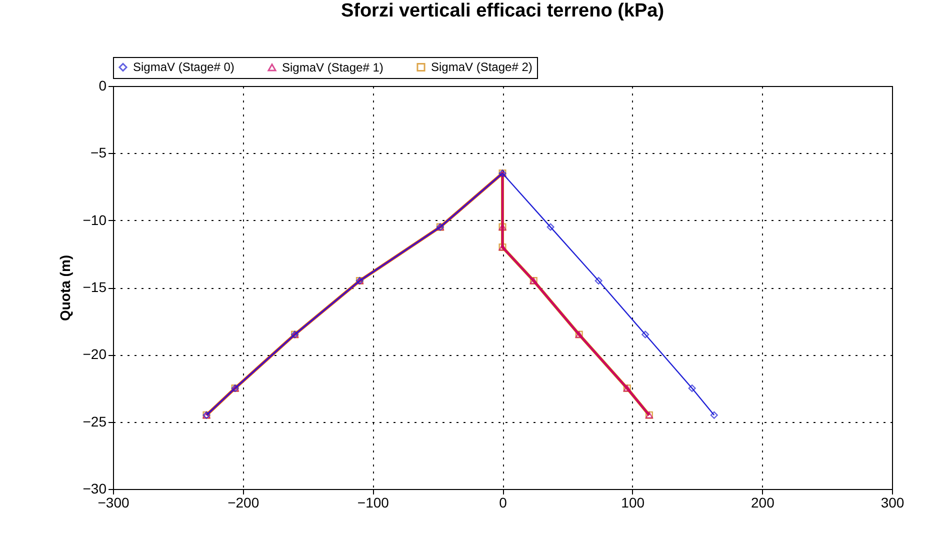  Describe the element at coordinates (94, 354) in the screenshot. I see `y-tick-label: −20` at that location.